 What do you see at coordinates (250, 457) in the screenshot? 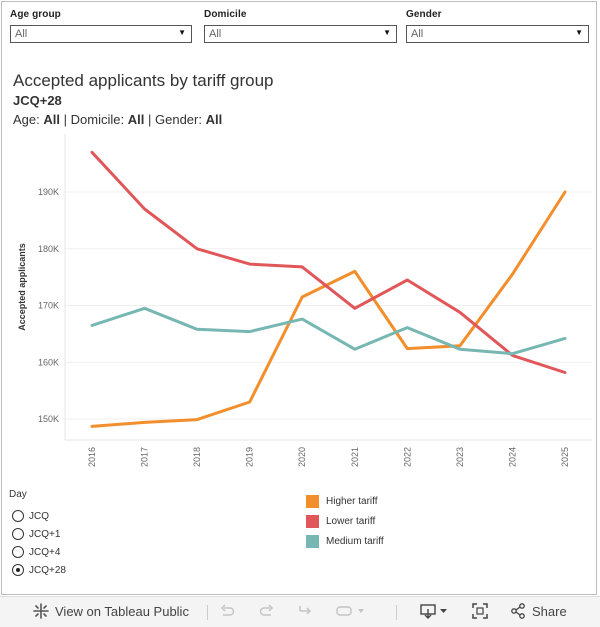
I see `x-tick-label: 2019` at bounding box center [250, 457].